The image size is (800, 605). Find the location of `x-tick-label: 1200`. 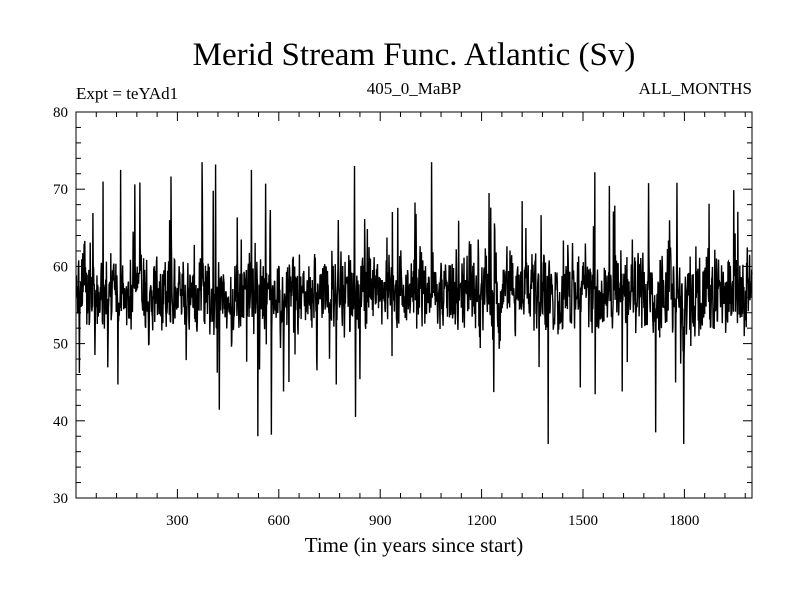

x-tick-label: 1200 is located at coordinates (482, 521).